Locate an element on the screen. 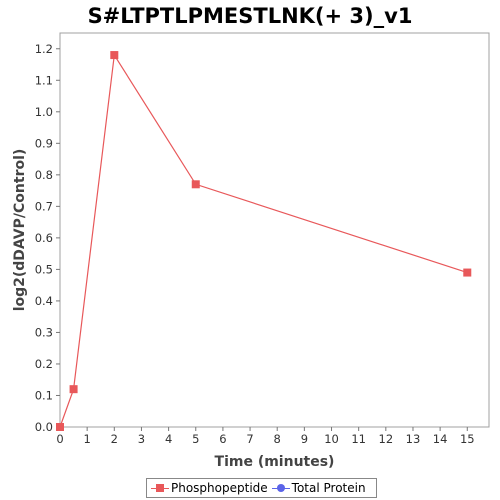 This screenshot has width=500, height=500. y-axis-label: log2(dDAVP/Control) is located at coordinates (20, 230).